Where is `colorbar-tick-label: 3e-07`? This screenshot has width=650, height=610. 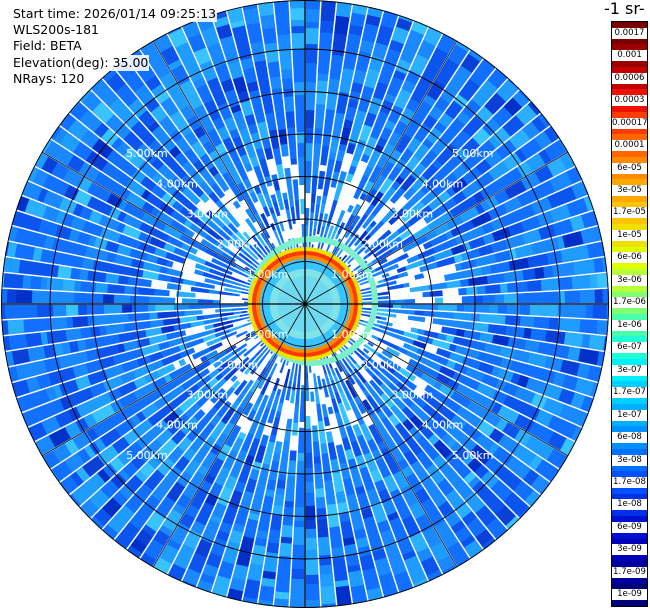
colorbar-tick-label: 3e-07 is located at coordinates (629, 370).